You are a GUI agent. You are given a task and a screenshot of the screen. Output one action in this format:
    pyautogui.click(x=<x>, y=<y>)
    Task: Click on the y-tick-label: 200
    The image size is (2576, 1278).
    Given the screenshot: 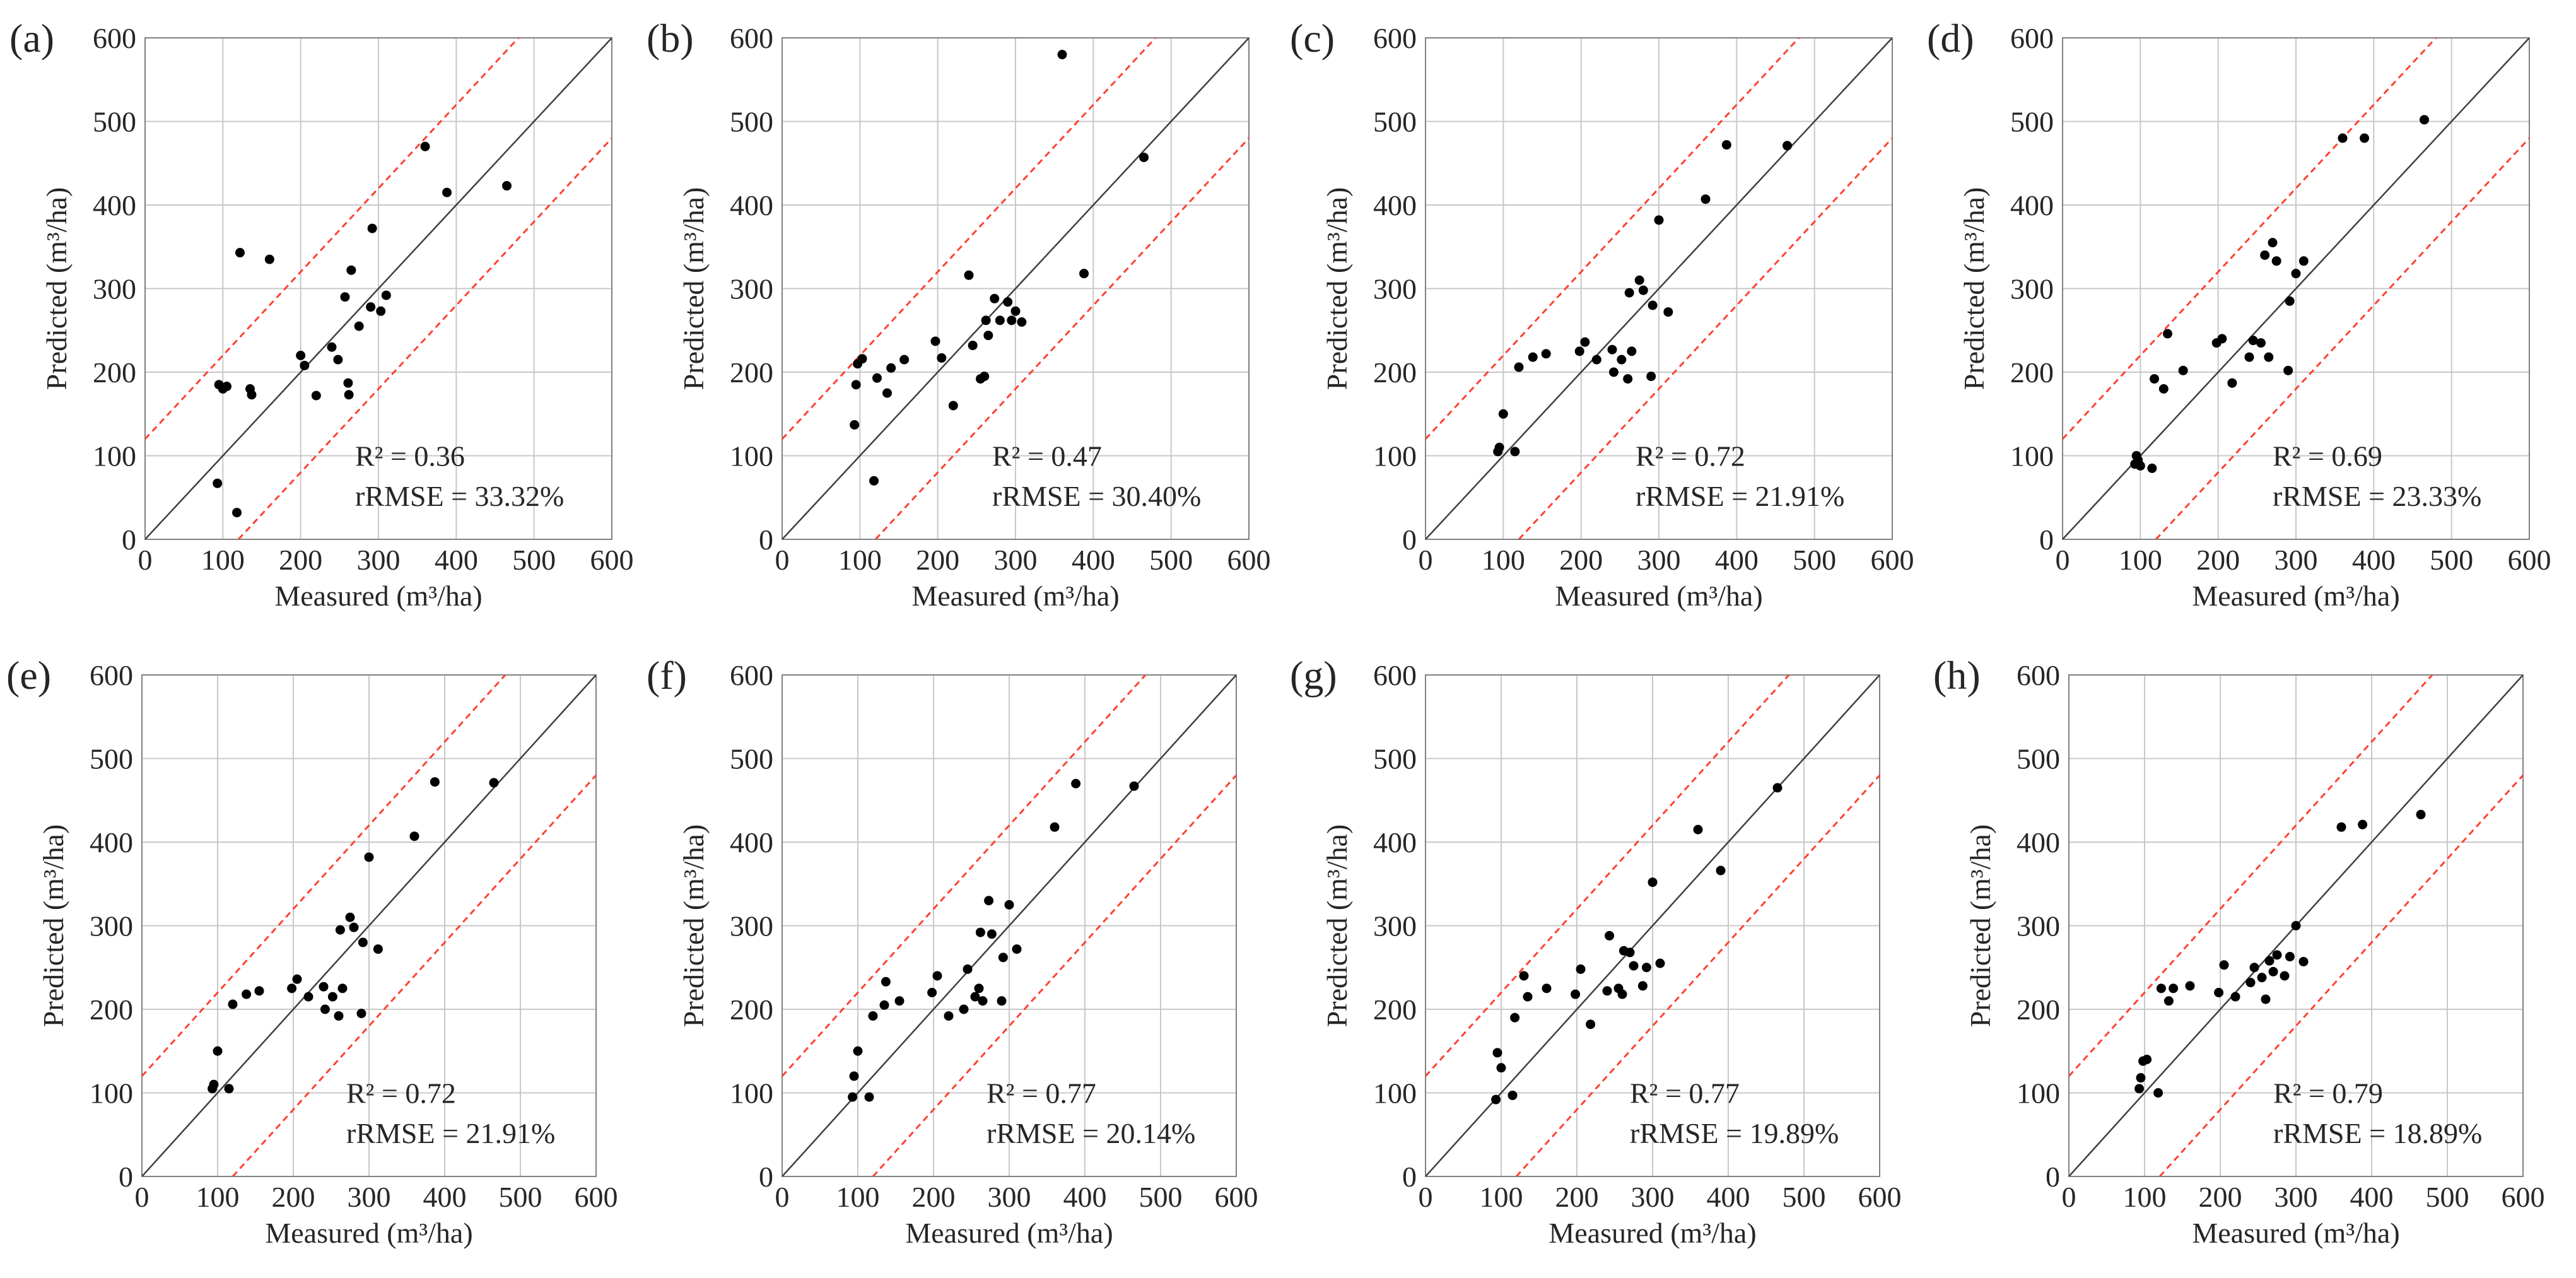 What is the action you would take?
    pyautogui.click(x=751, y=372)
    